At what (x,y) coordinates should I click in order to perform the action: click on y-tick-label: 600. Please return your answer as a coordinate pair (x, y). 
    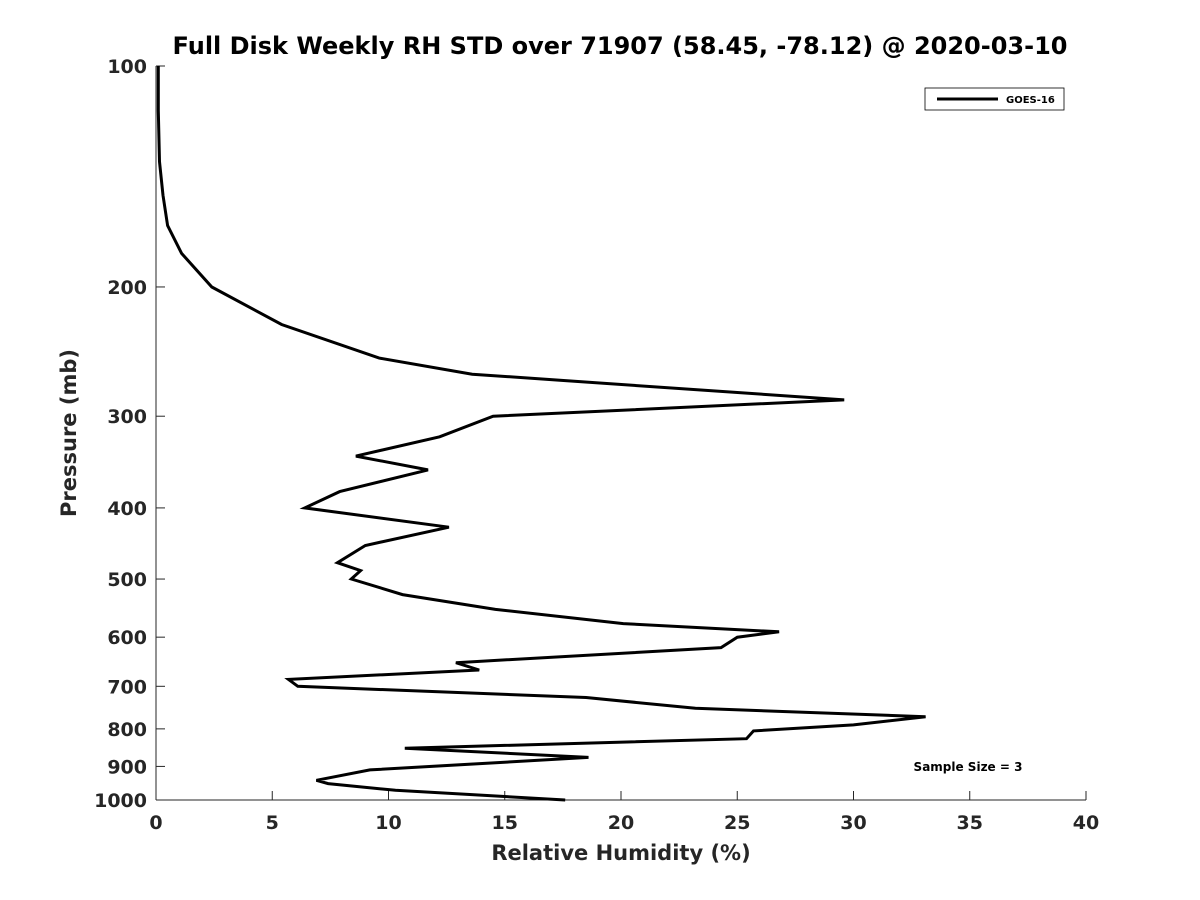
    Looking at the image, I should click on (127, 638).